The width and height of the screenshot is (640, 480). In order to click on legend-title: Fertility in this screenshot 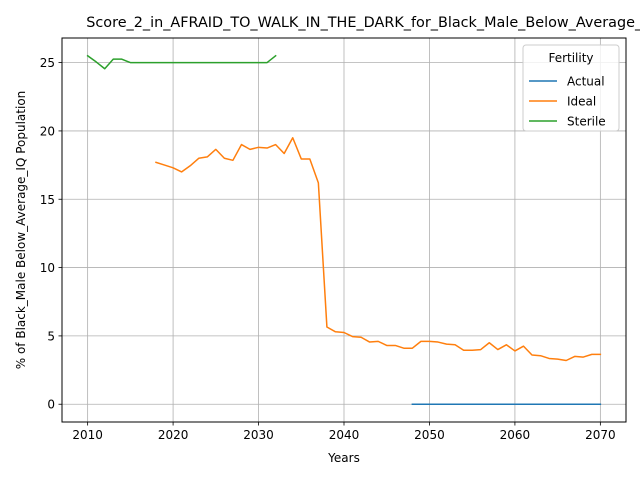, I will do `click(570, 58)`.